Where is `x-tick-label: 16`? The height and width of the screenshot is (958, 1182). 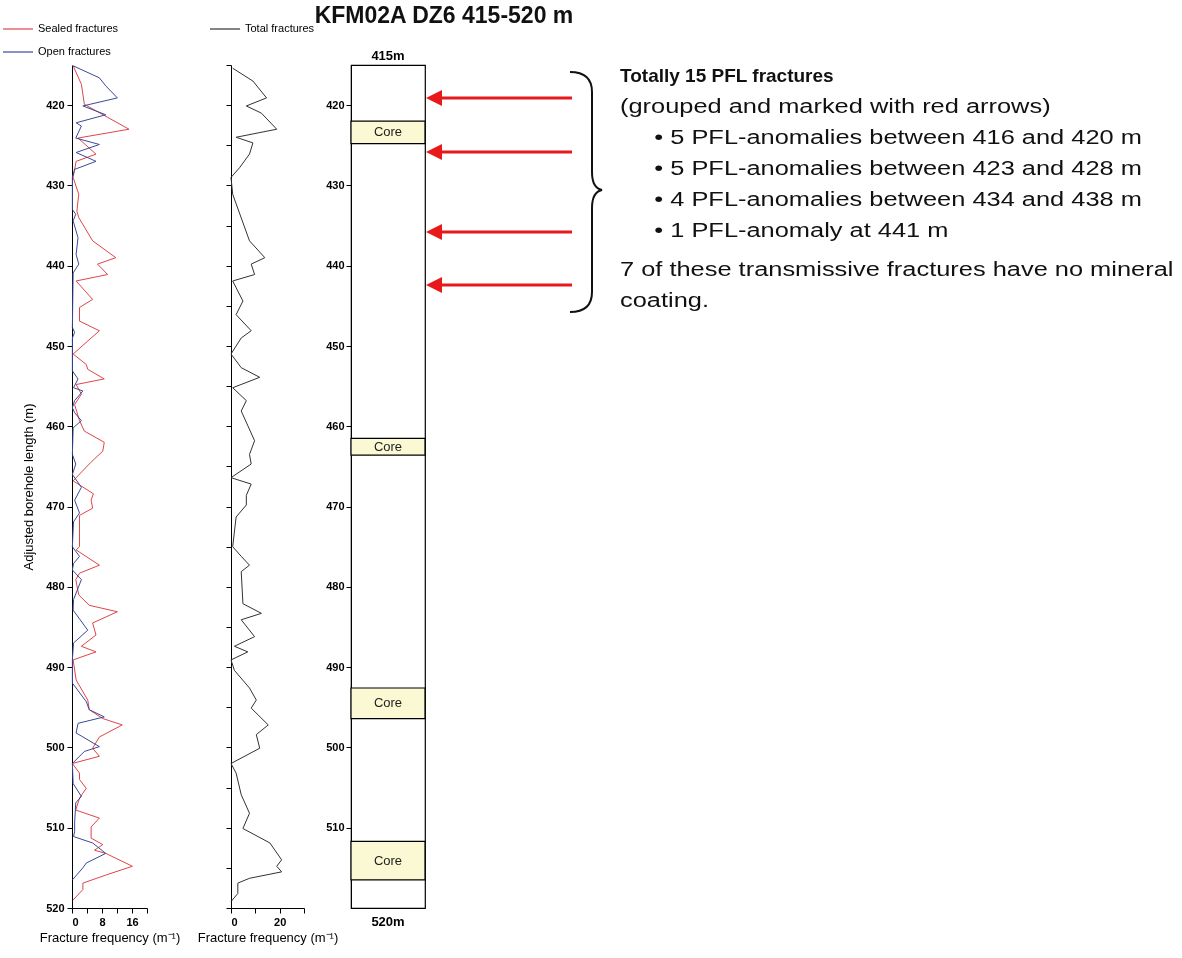
x-tick-label: 16 is located at coordinates (132, 921).